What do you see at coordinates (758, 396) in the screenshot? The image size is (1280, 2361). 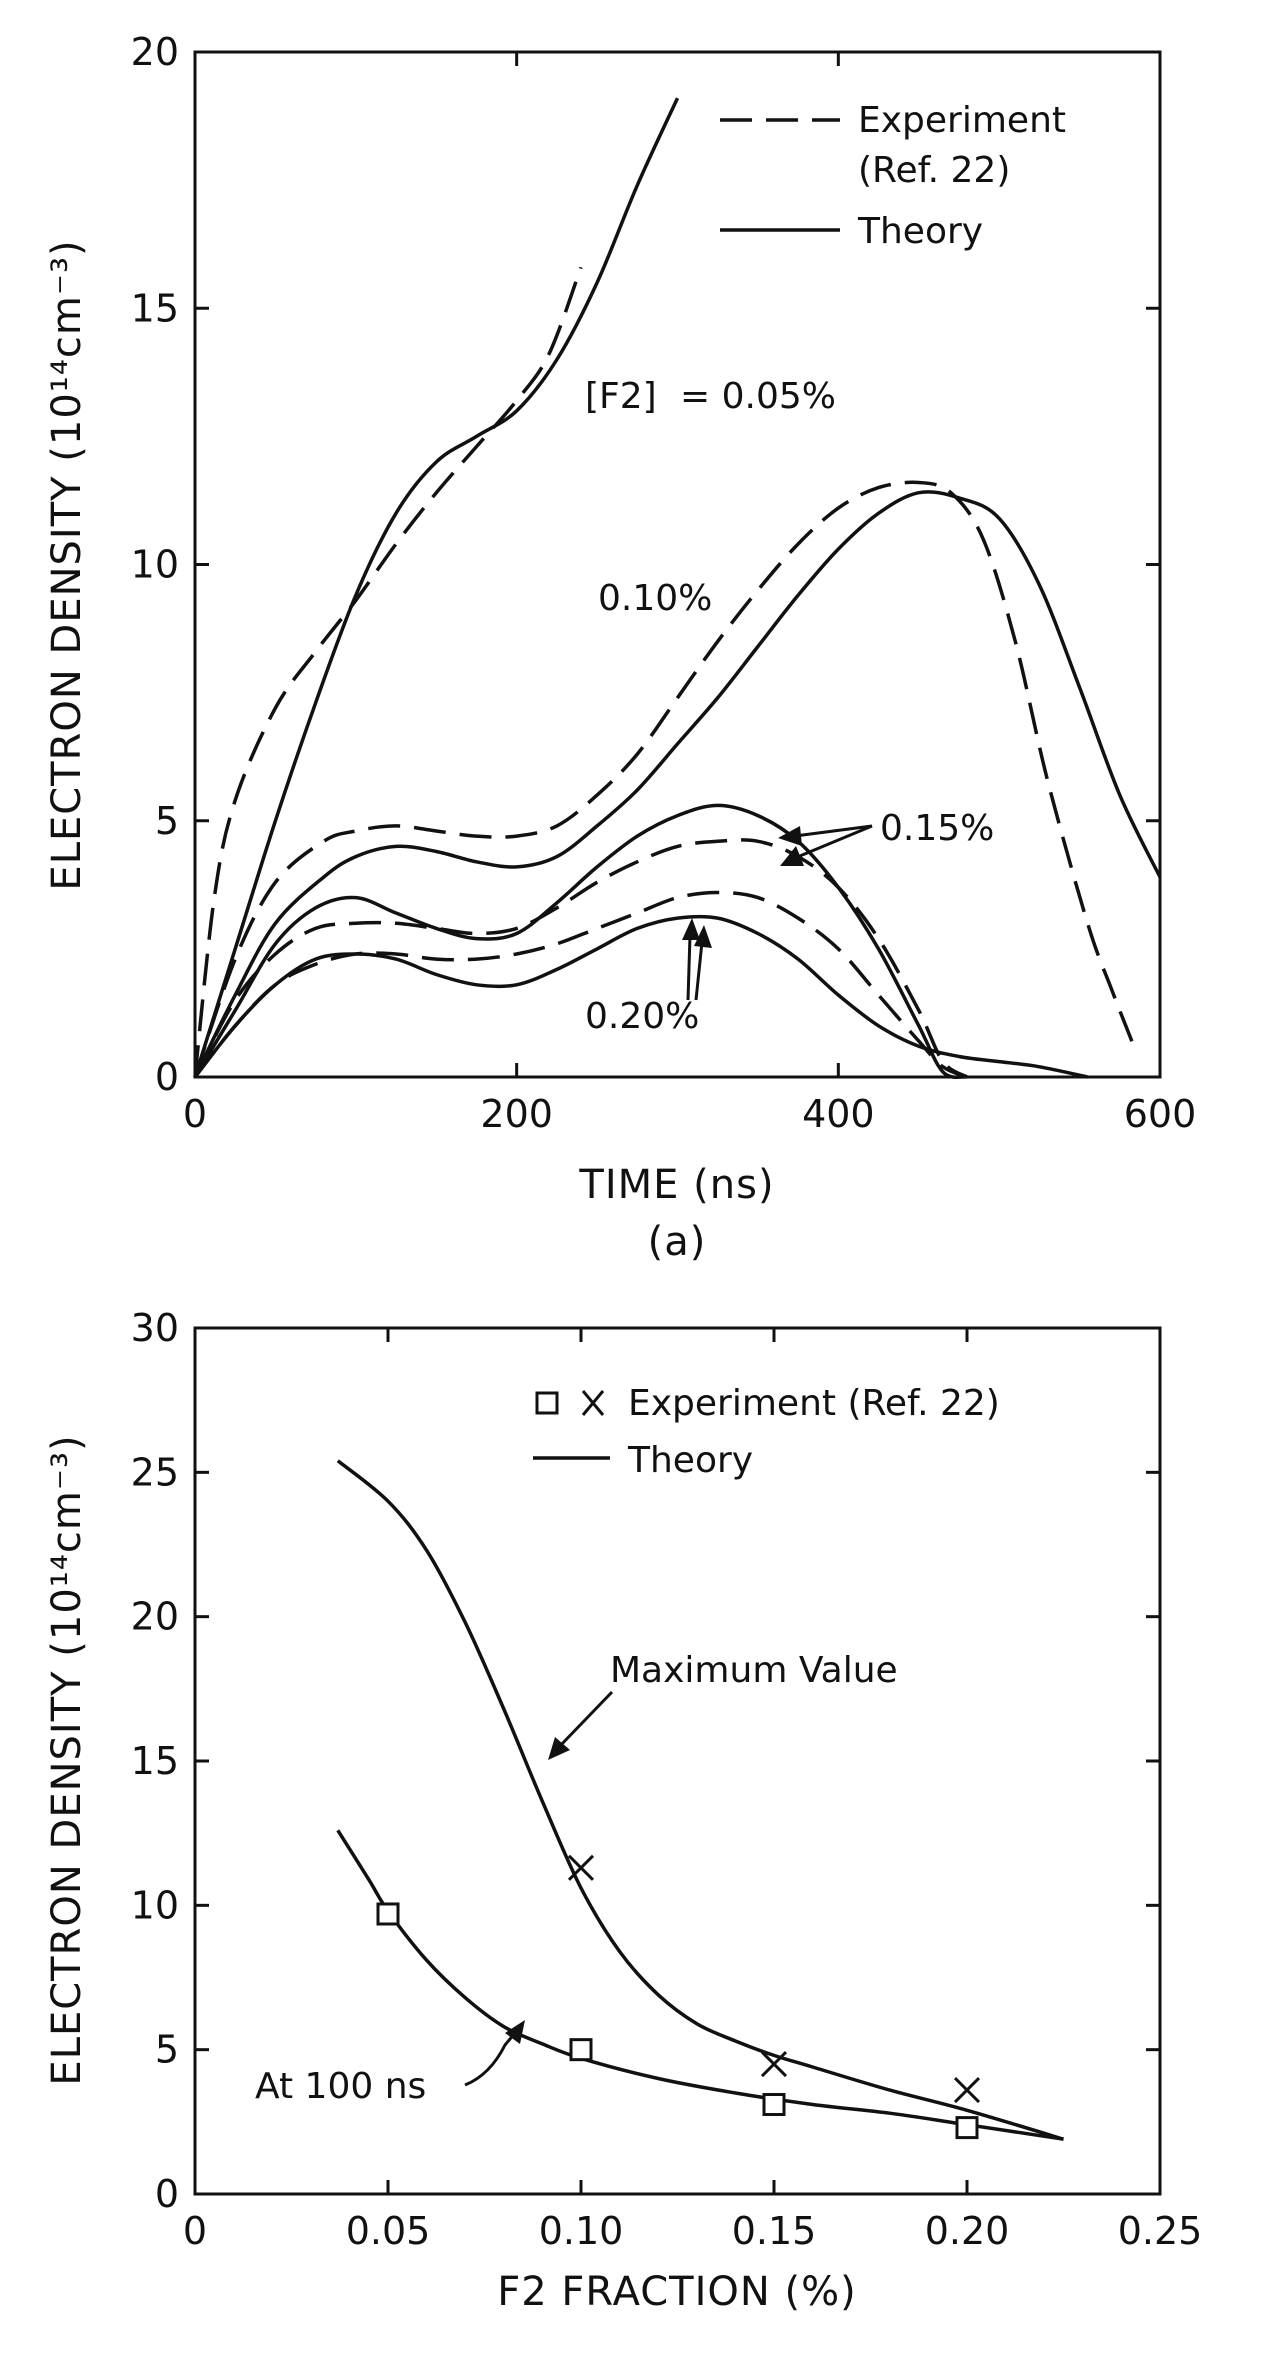 I see `annotation-f2-value: = 0.05%` at bounding box center [758, 396].